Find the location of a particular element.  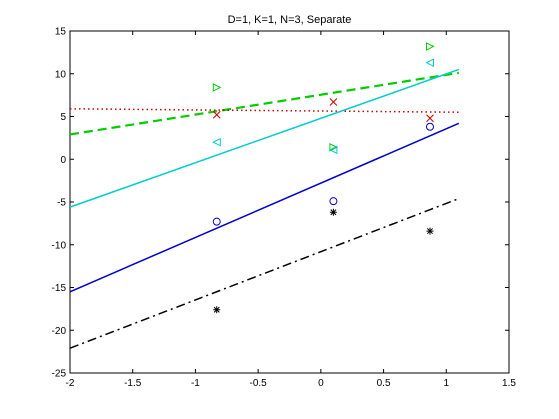

y-tick-label: -25 is located at coordinates (59, 374).